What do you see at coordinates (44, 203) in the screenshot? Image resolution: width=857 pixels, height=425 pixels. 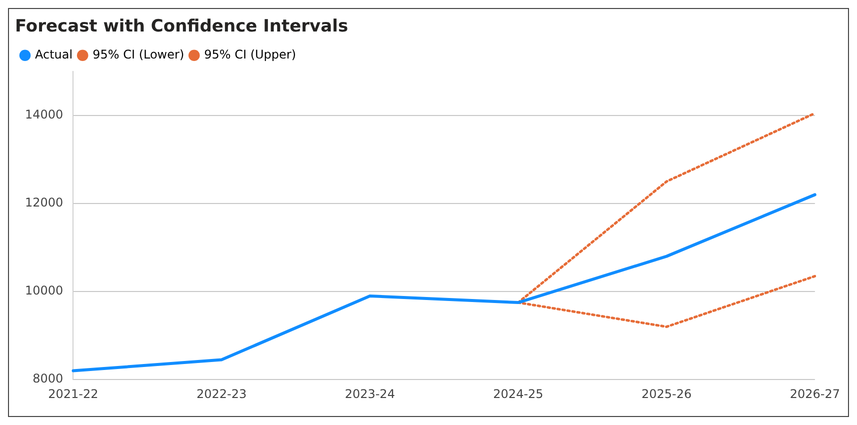 I see `y-tick-label: 12000` at bounding box center [44, 203].